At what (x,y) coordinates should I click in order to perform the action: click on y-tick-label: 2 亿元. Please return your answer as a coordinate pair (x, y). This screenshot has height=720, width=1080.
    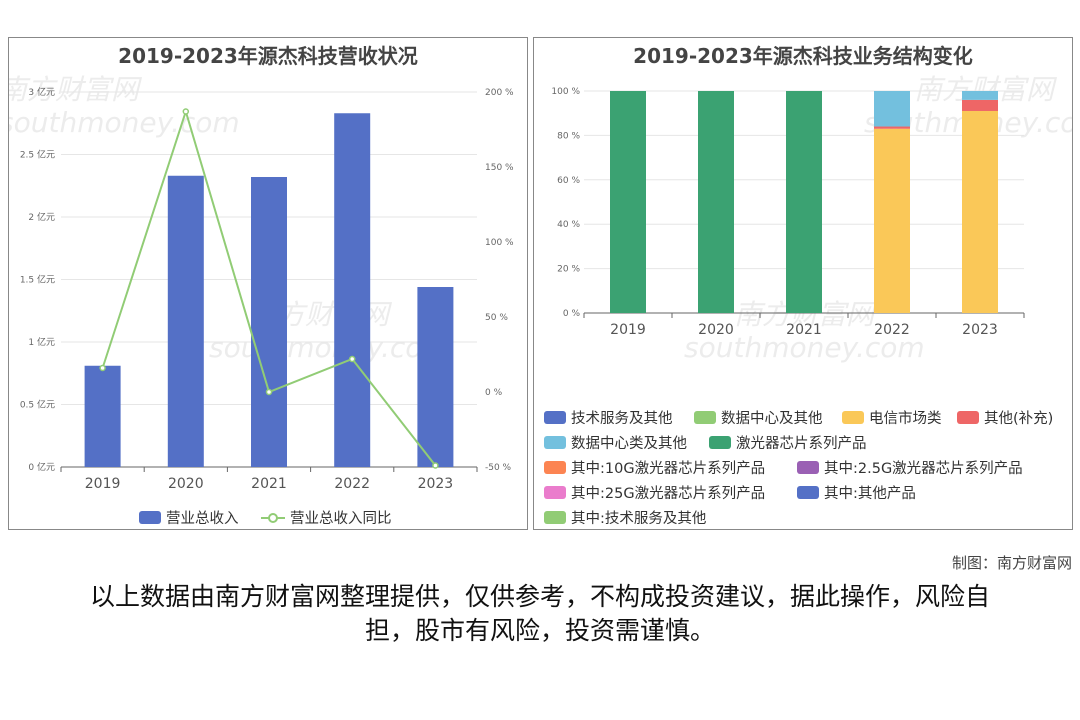
    Looking at the image, I should click on (41, 217).